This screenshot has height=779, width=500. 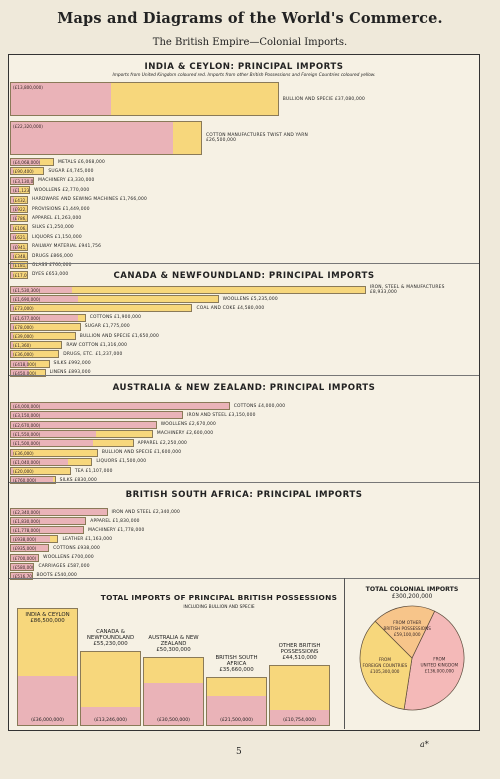 I want to click on total-uk-value: (£10,754,000), so click(x=299, y=720).